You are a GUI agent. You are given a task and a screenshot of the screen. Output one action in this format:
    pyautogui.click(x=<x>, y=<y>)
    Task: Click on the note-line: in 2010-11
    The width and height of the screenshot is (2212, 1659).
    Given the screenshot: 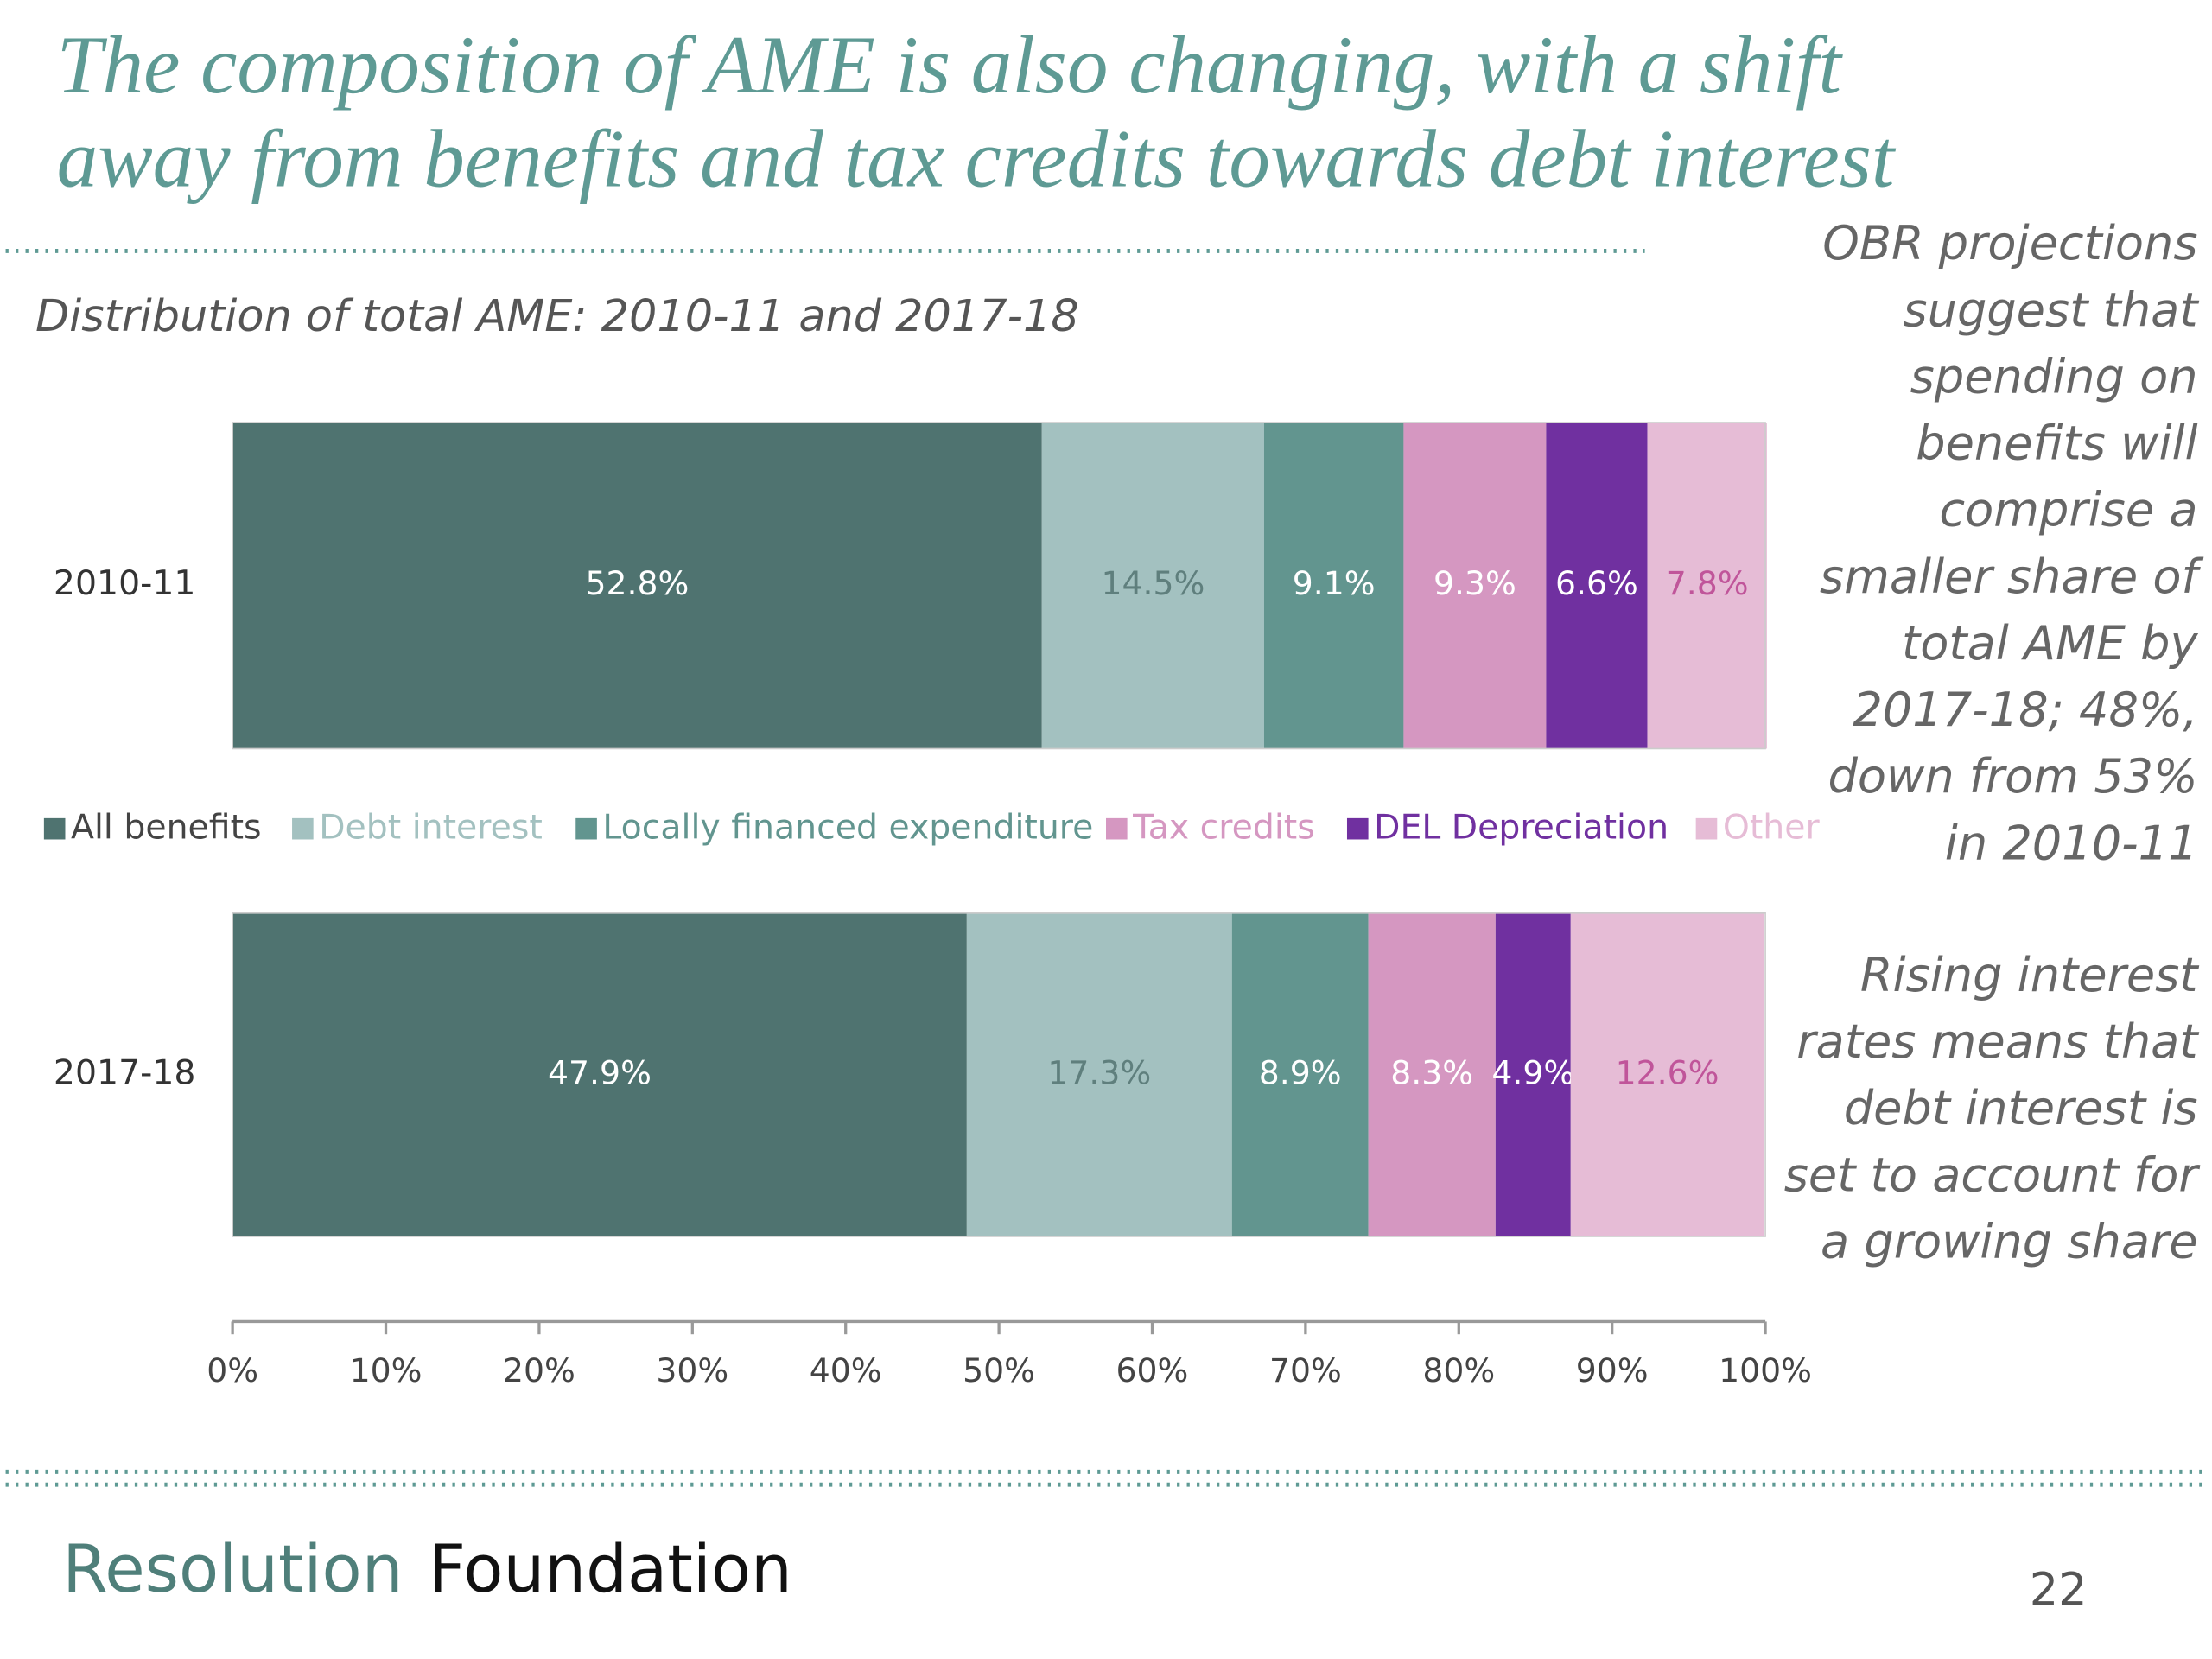 What is the action you would take?
    pyautogui.click(x=2071, y=843)
    